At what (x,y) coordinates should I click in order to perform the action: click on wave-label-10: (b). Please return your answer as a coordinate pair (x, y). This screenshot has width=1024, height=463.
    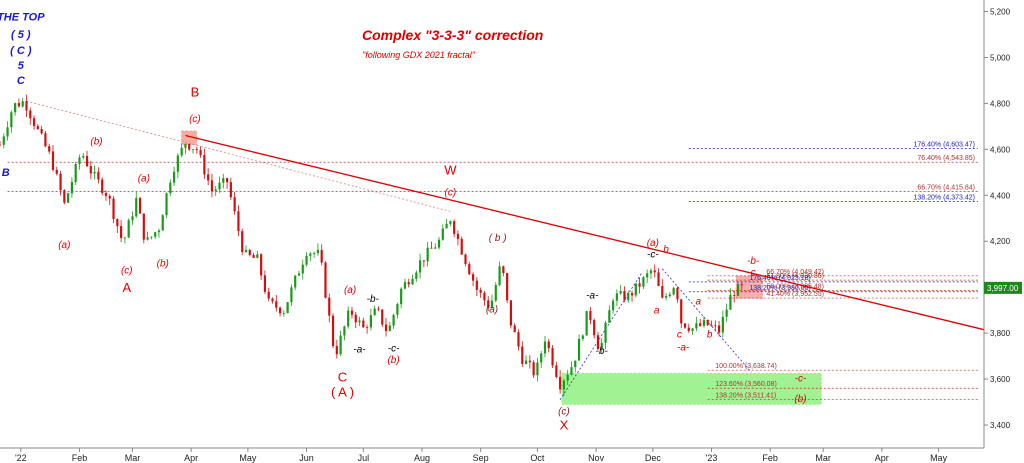
    Looking at the image, I should click on (163, 264).